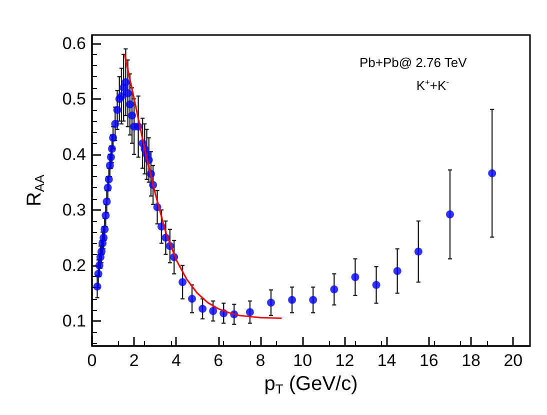 Image resolution: width=547 pixels, height=415 pixels. I want to click on x-tick-label: 16, so click(428, 360).